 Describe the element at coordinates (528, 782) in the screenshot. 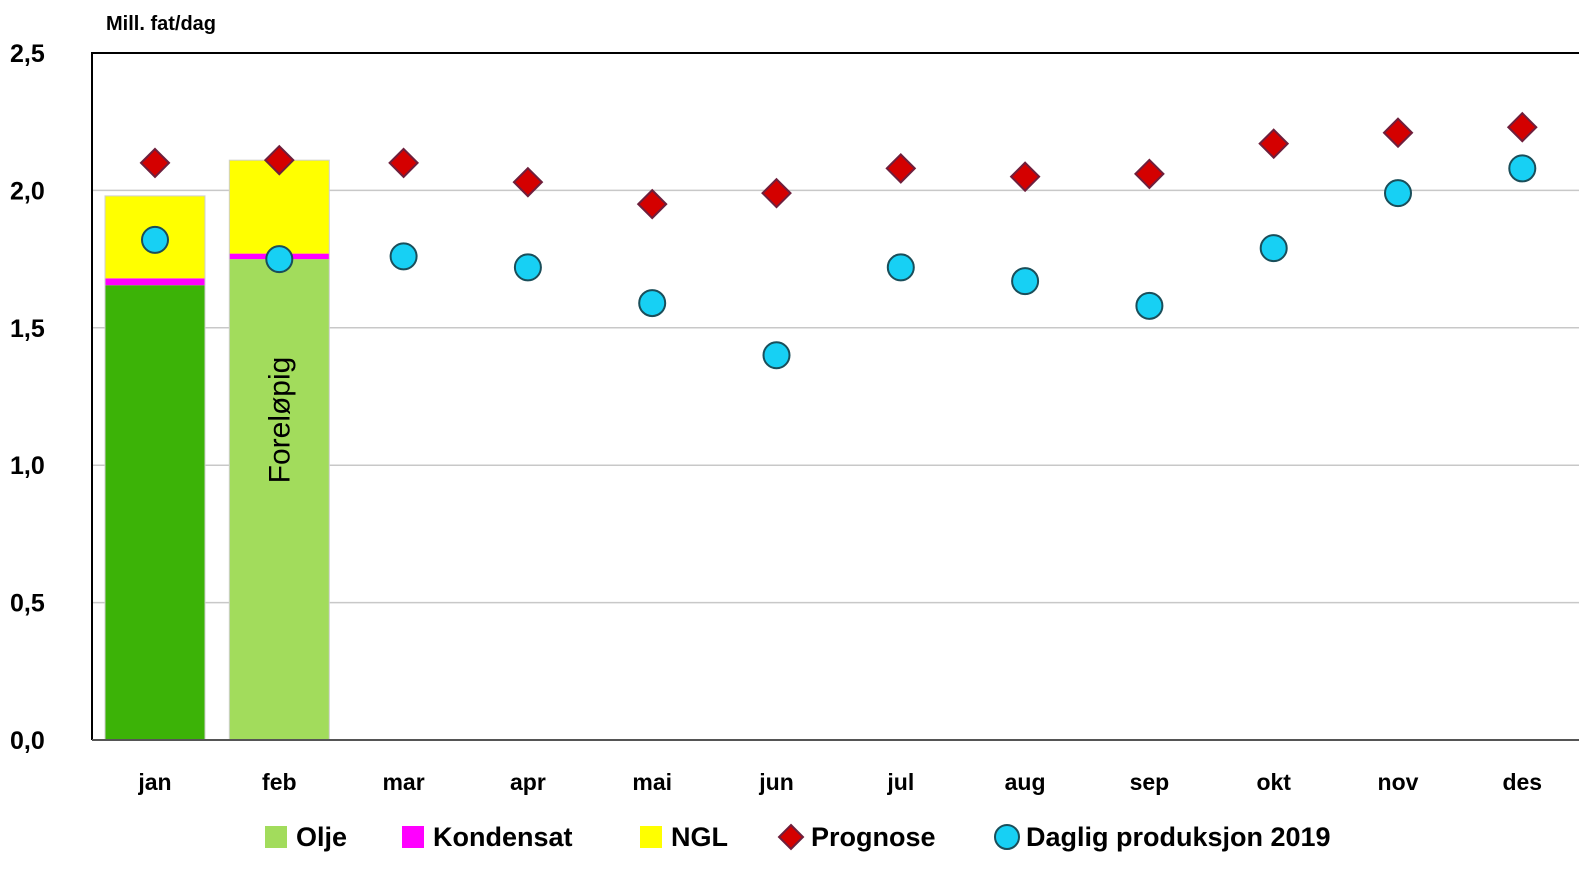

I see `x-tick-label: apr` at that location.